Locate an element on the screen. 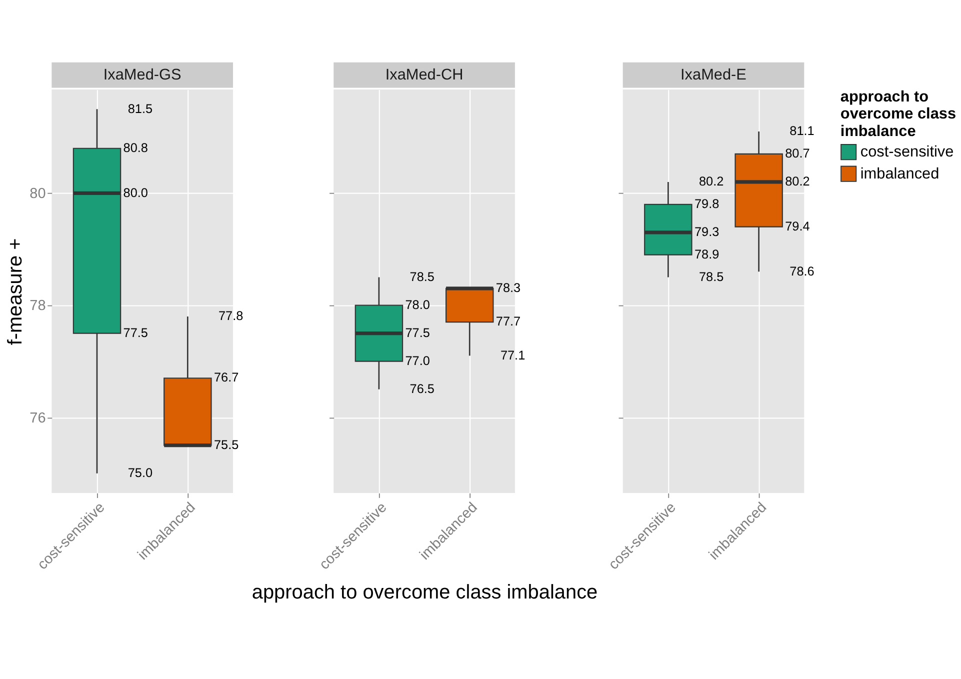  y-tick-label: 76 is located at coordinates (38, 418).